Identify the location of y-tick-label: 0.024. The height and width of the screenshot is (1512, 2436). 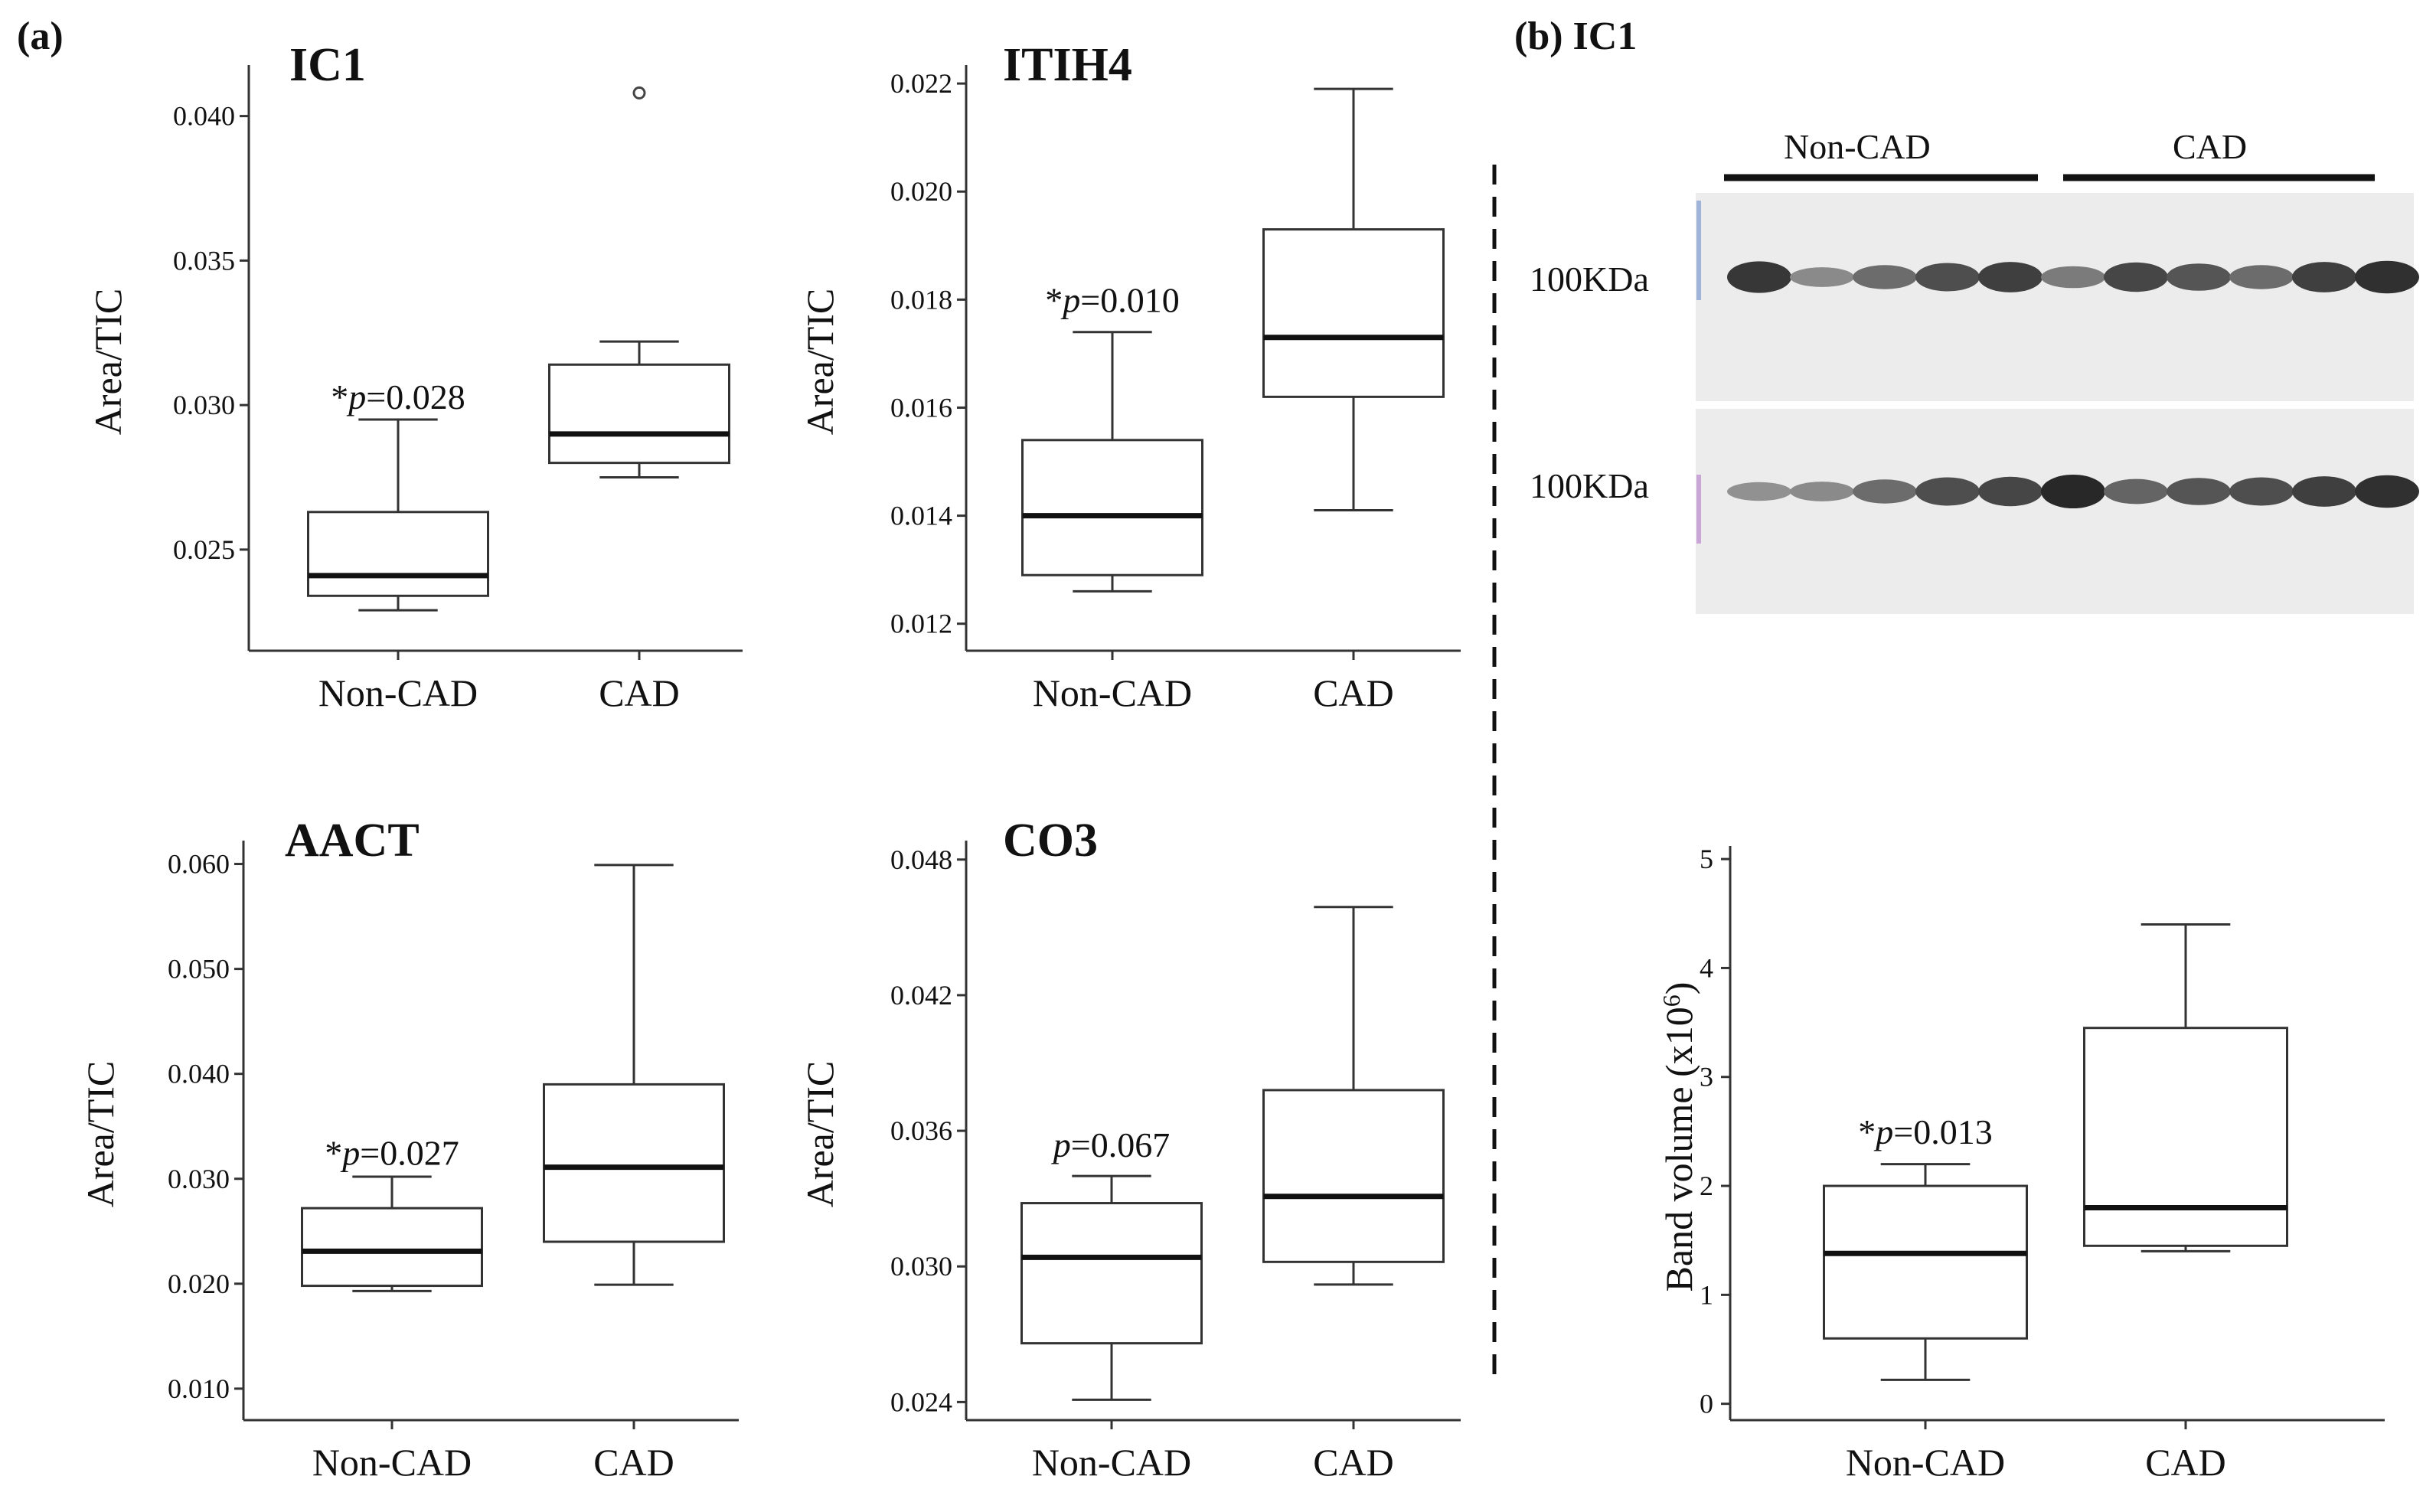
(921, 1401).